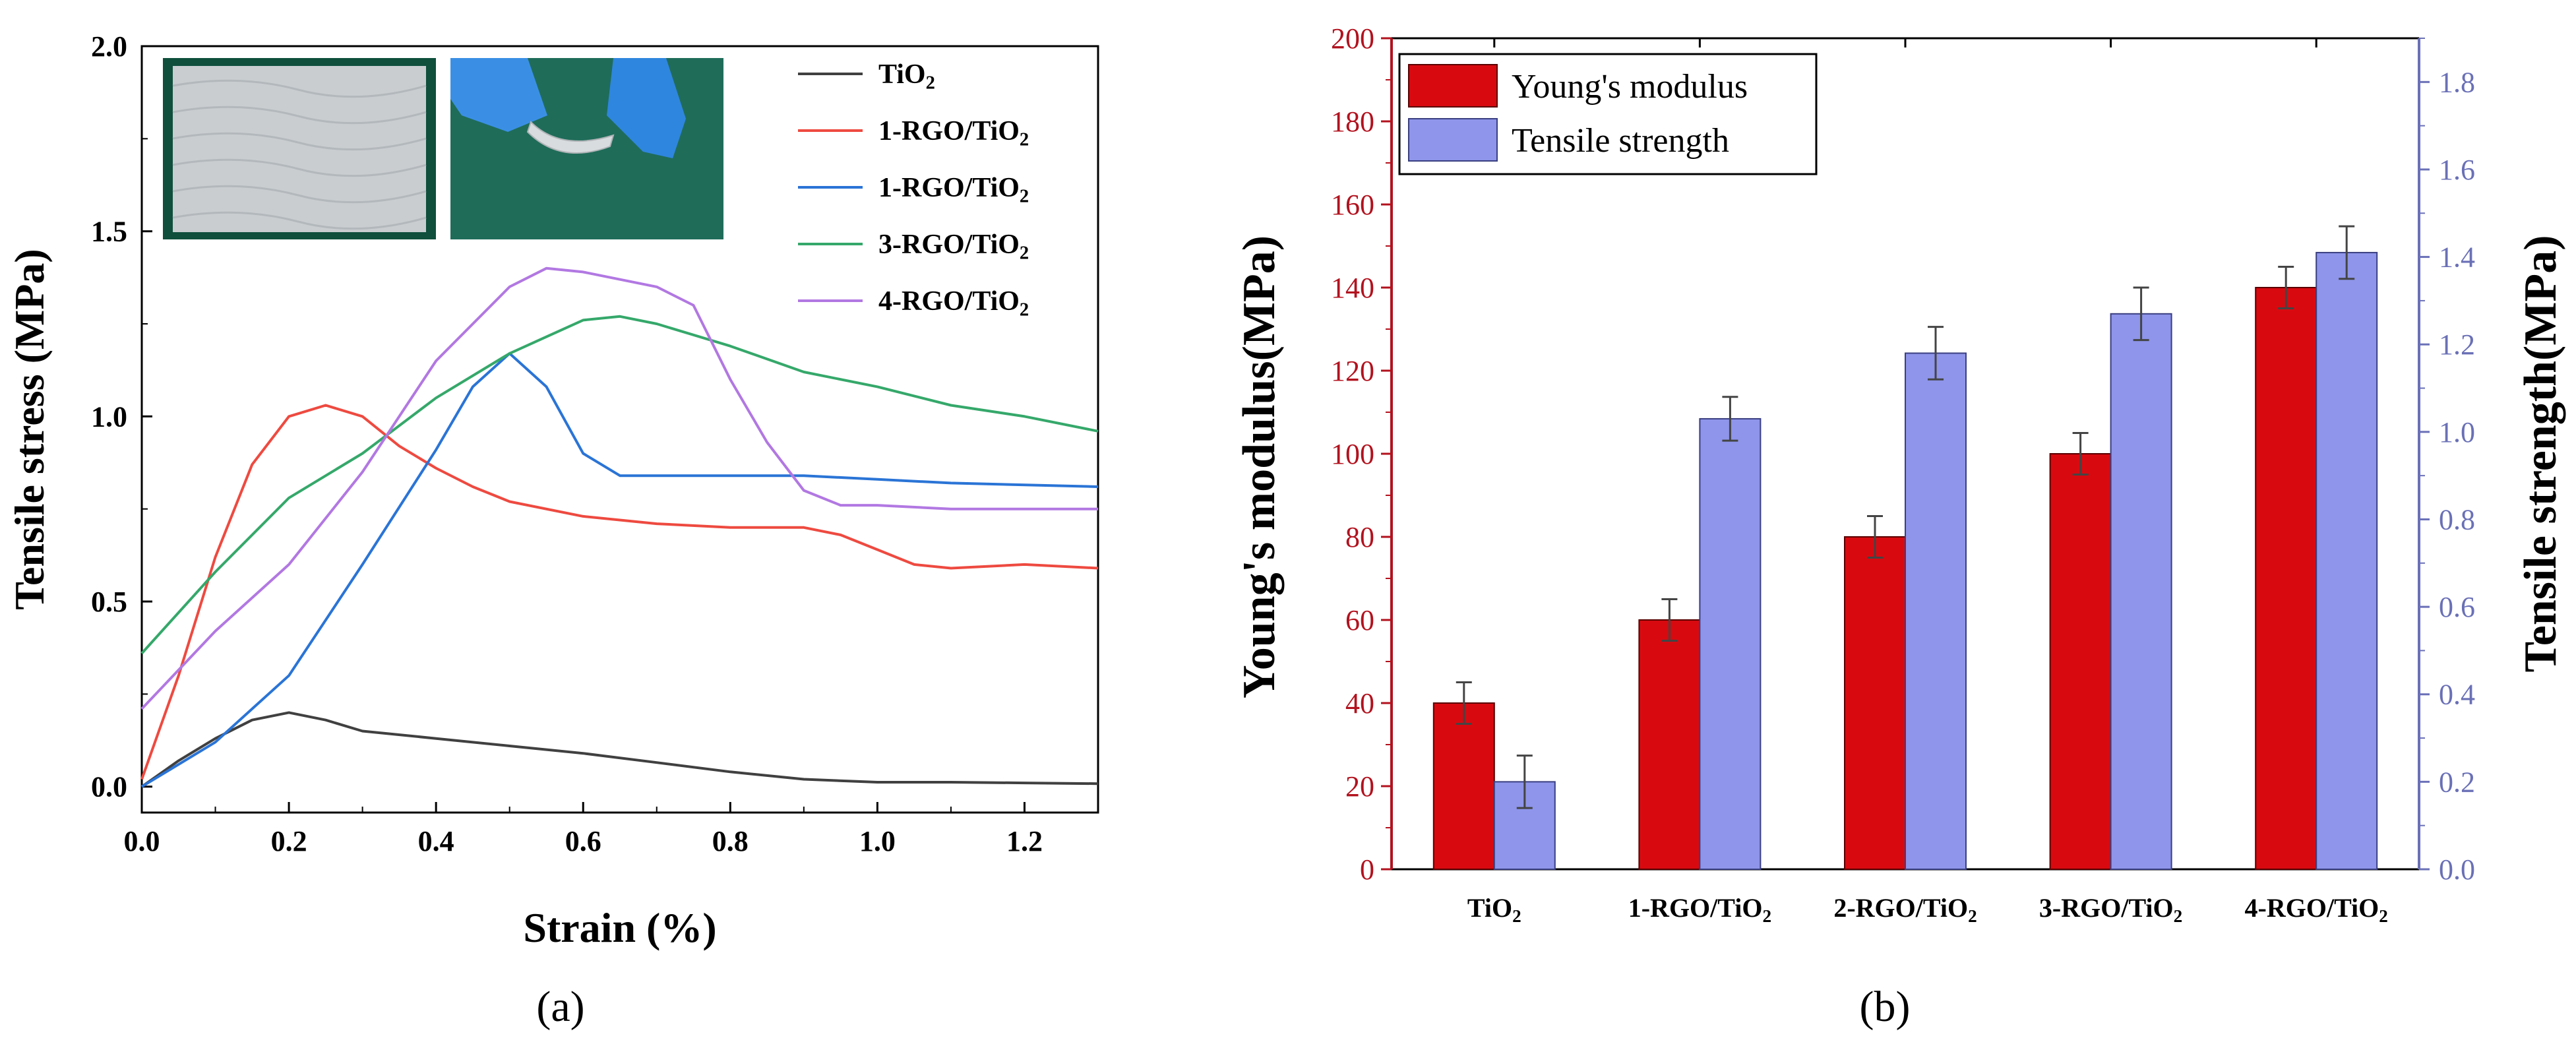  I want to click on x-tick-label-b-4: 4-RGO/TiO2, so click(2316, 909).